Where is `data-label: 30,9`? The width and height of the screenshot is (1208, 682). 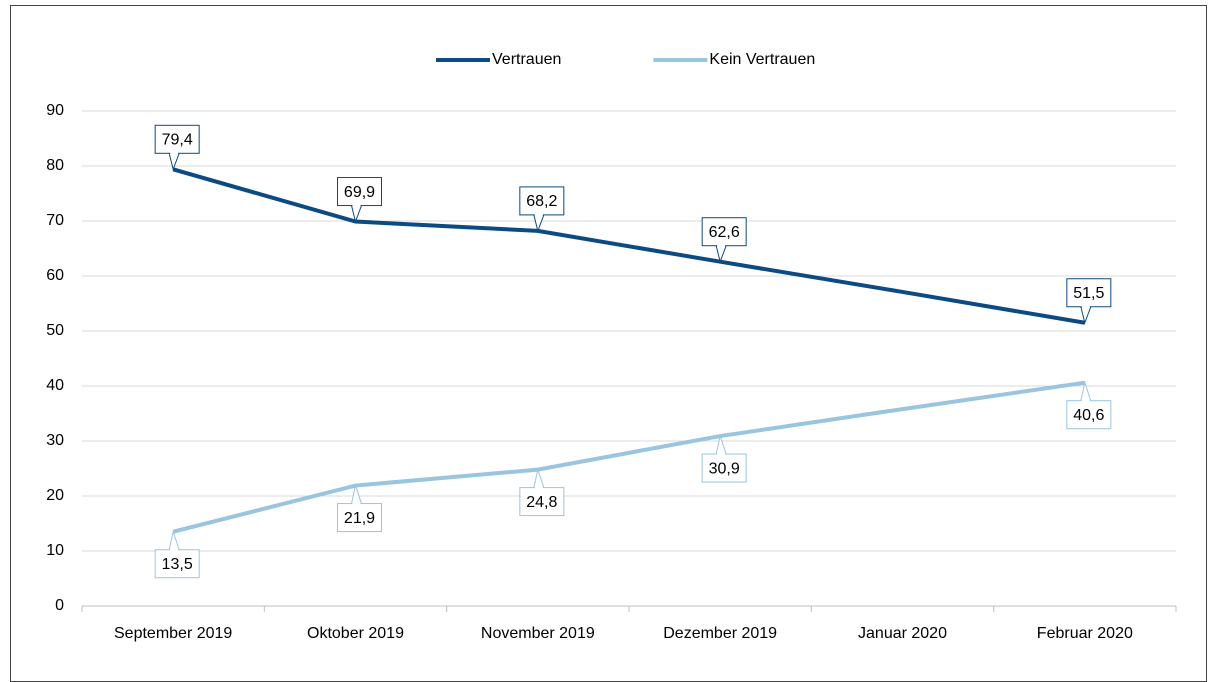
data-label: 30,9 is located at coordinates (724, 468).